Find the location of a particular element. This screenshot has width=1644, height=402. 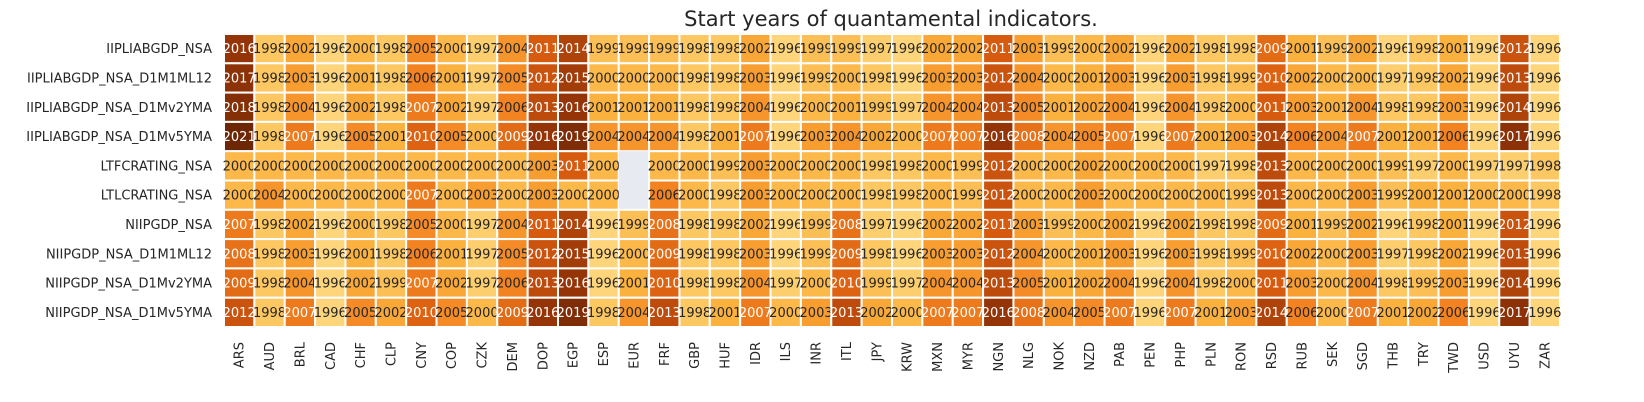

column-label: MYR is located at coordinates (968, 356).